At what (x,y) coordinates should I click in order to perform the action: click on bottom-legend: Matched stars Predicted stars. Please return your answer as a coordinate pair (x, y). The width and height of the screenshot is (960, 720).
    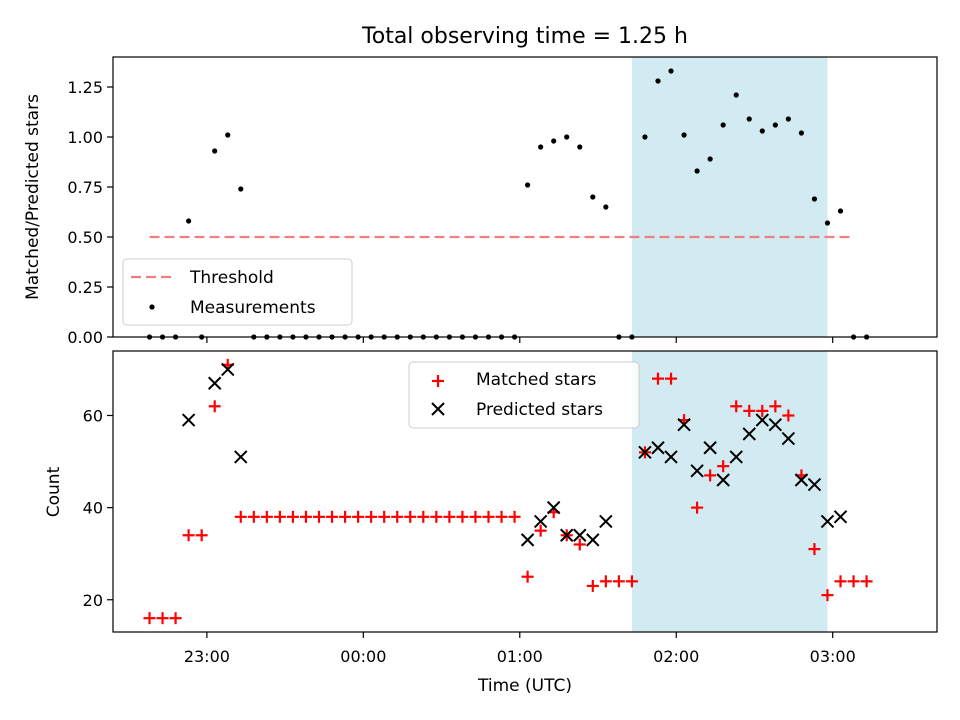
    Looking at the image, I should click on (524, 395).